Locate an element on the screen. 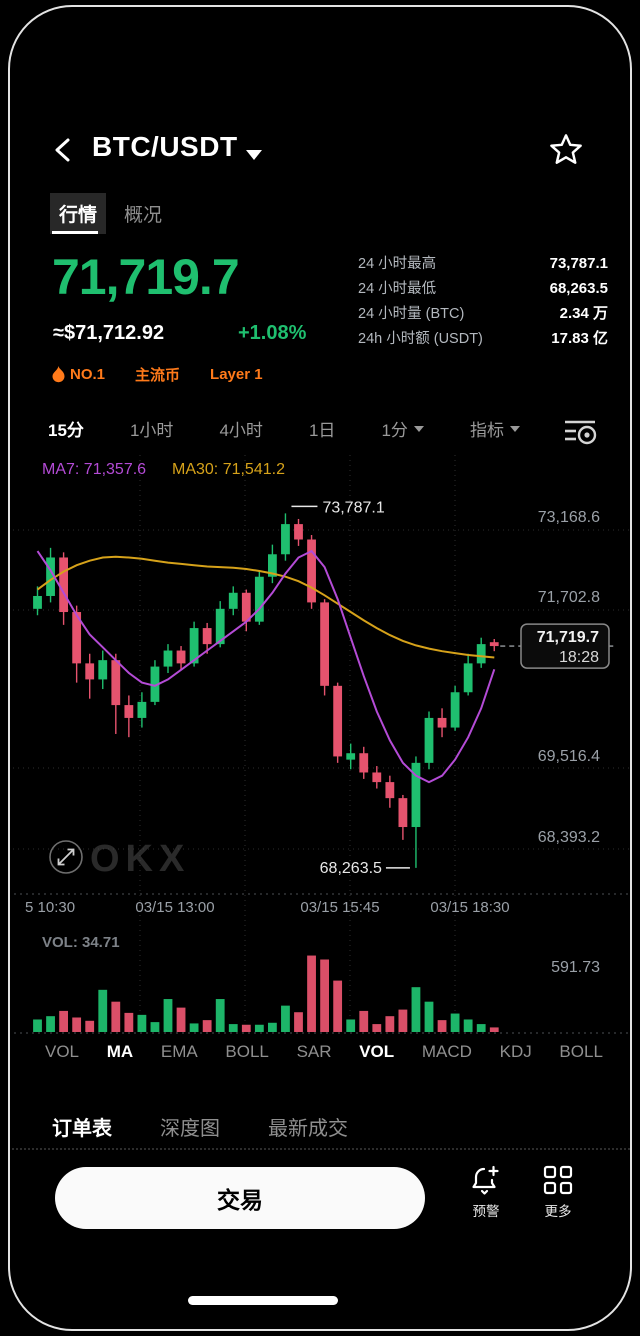 The height and width of the screenshot is (1336, 640). timeframe-15m: 15分 is located at coordinates (66, 430).